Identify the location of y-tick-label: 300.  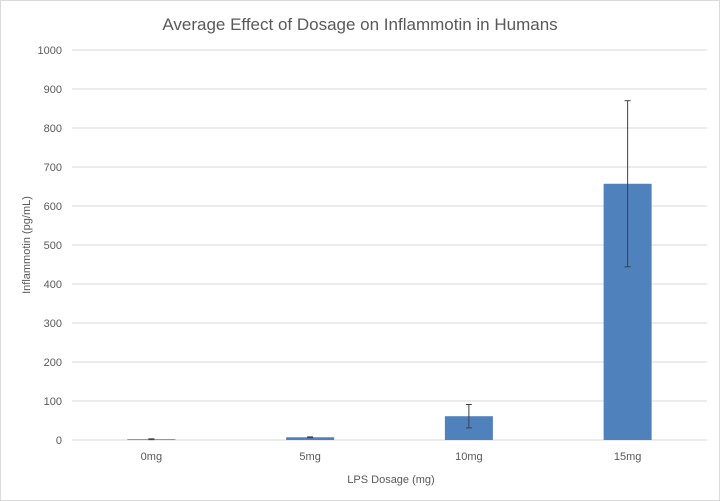
(53, 324).